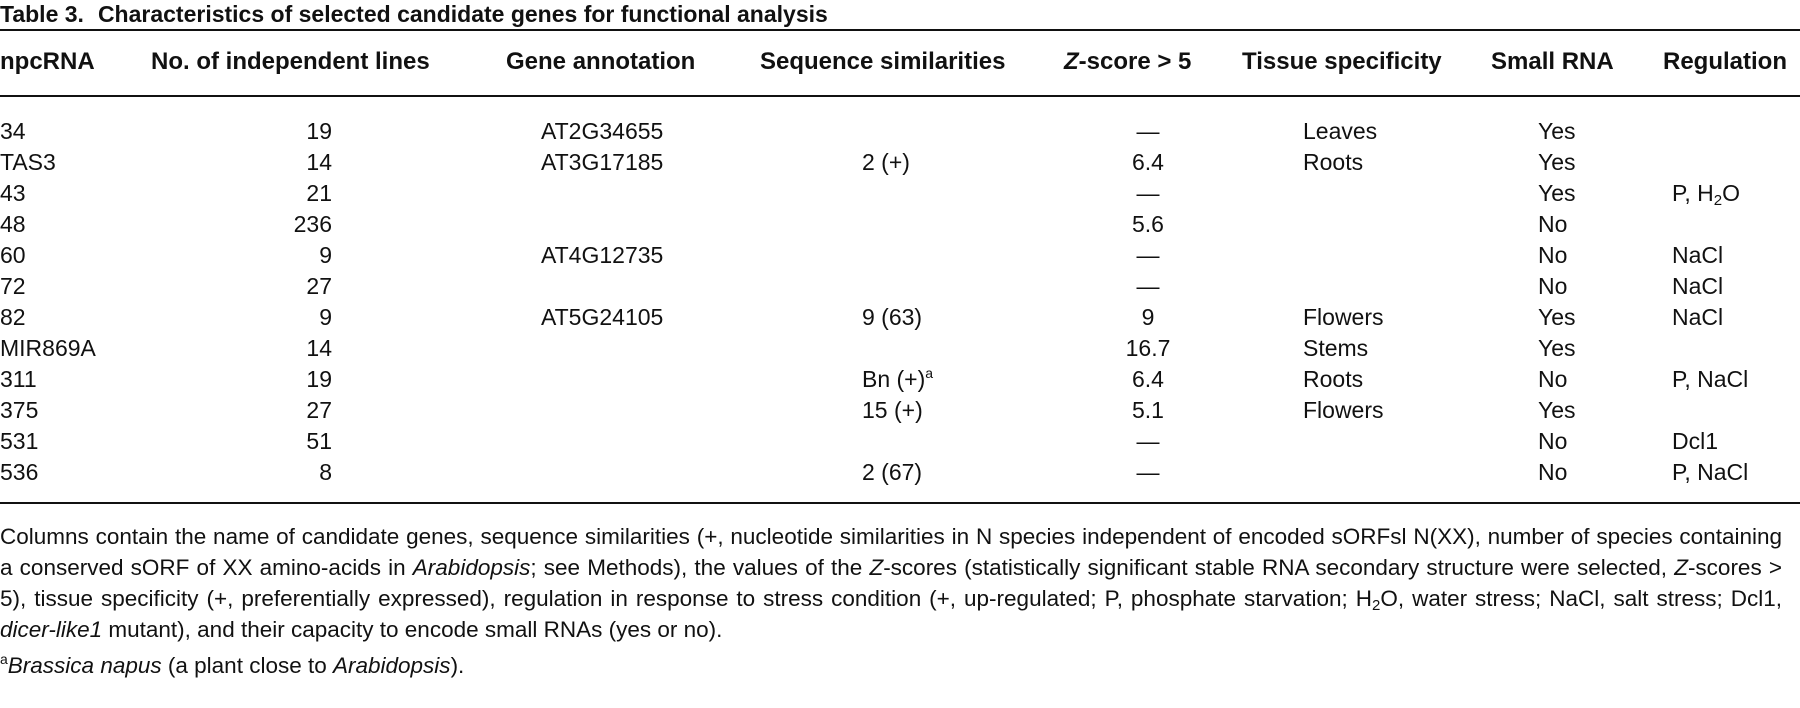 The image size is (1800, 708). What do you see at coordinates (1148, 162) in the screenshot?
I see `cell-zscore: 6.4` at bounding box center [1148, 162].